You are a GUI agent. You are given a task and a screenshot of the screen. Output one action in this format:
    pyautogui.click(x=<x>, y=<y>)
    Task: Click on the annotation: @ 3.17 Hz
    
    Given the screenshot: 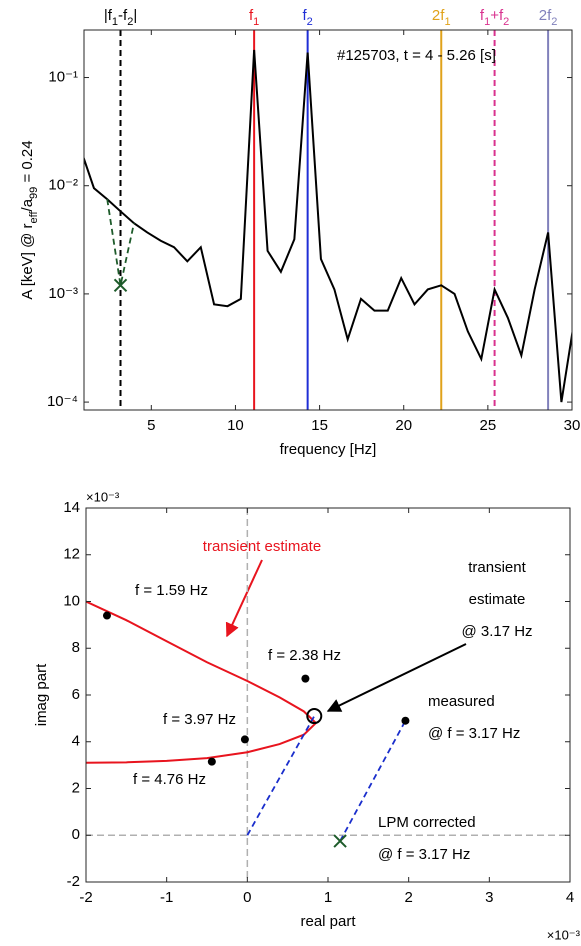 What is the action you would take?
    pyautogui.click(x=496, y=631)
    